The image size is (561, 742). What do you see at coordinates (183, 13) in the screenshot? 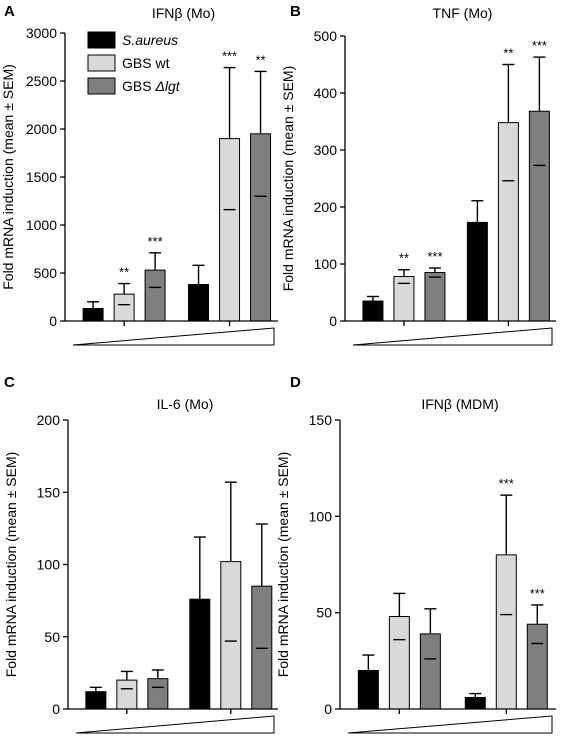
I see `chart-title: IFNβ (Mo)` at bounding box center [183, 13].